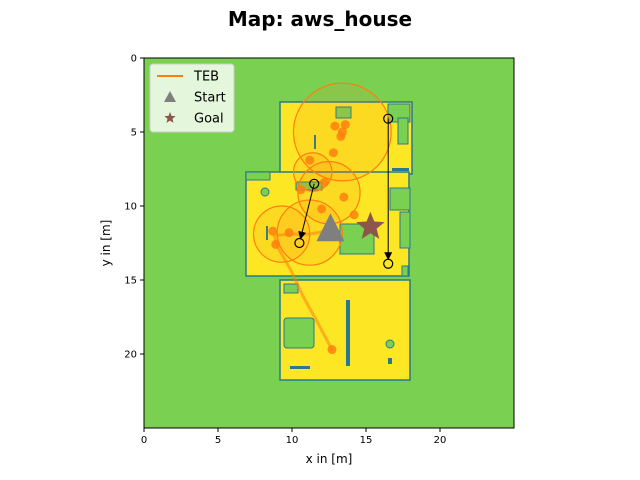 This screenshot has width=640, height=480. Describe the element at coordinates (106, 243) in the screenshot. I see `y-axis-label: y in [m]` at that location.